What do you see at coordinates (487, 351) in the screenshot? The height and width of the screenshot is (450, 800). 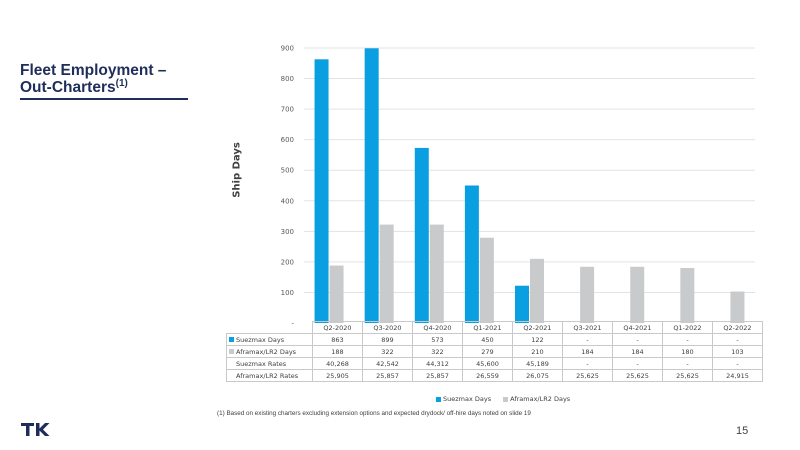 I see `table-cell: 279` at bounding box center [487, 351].